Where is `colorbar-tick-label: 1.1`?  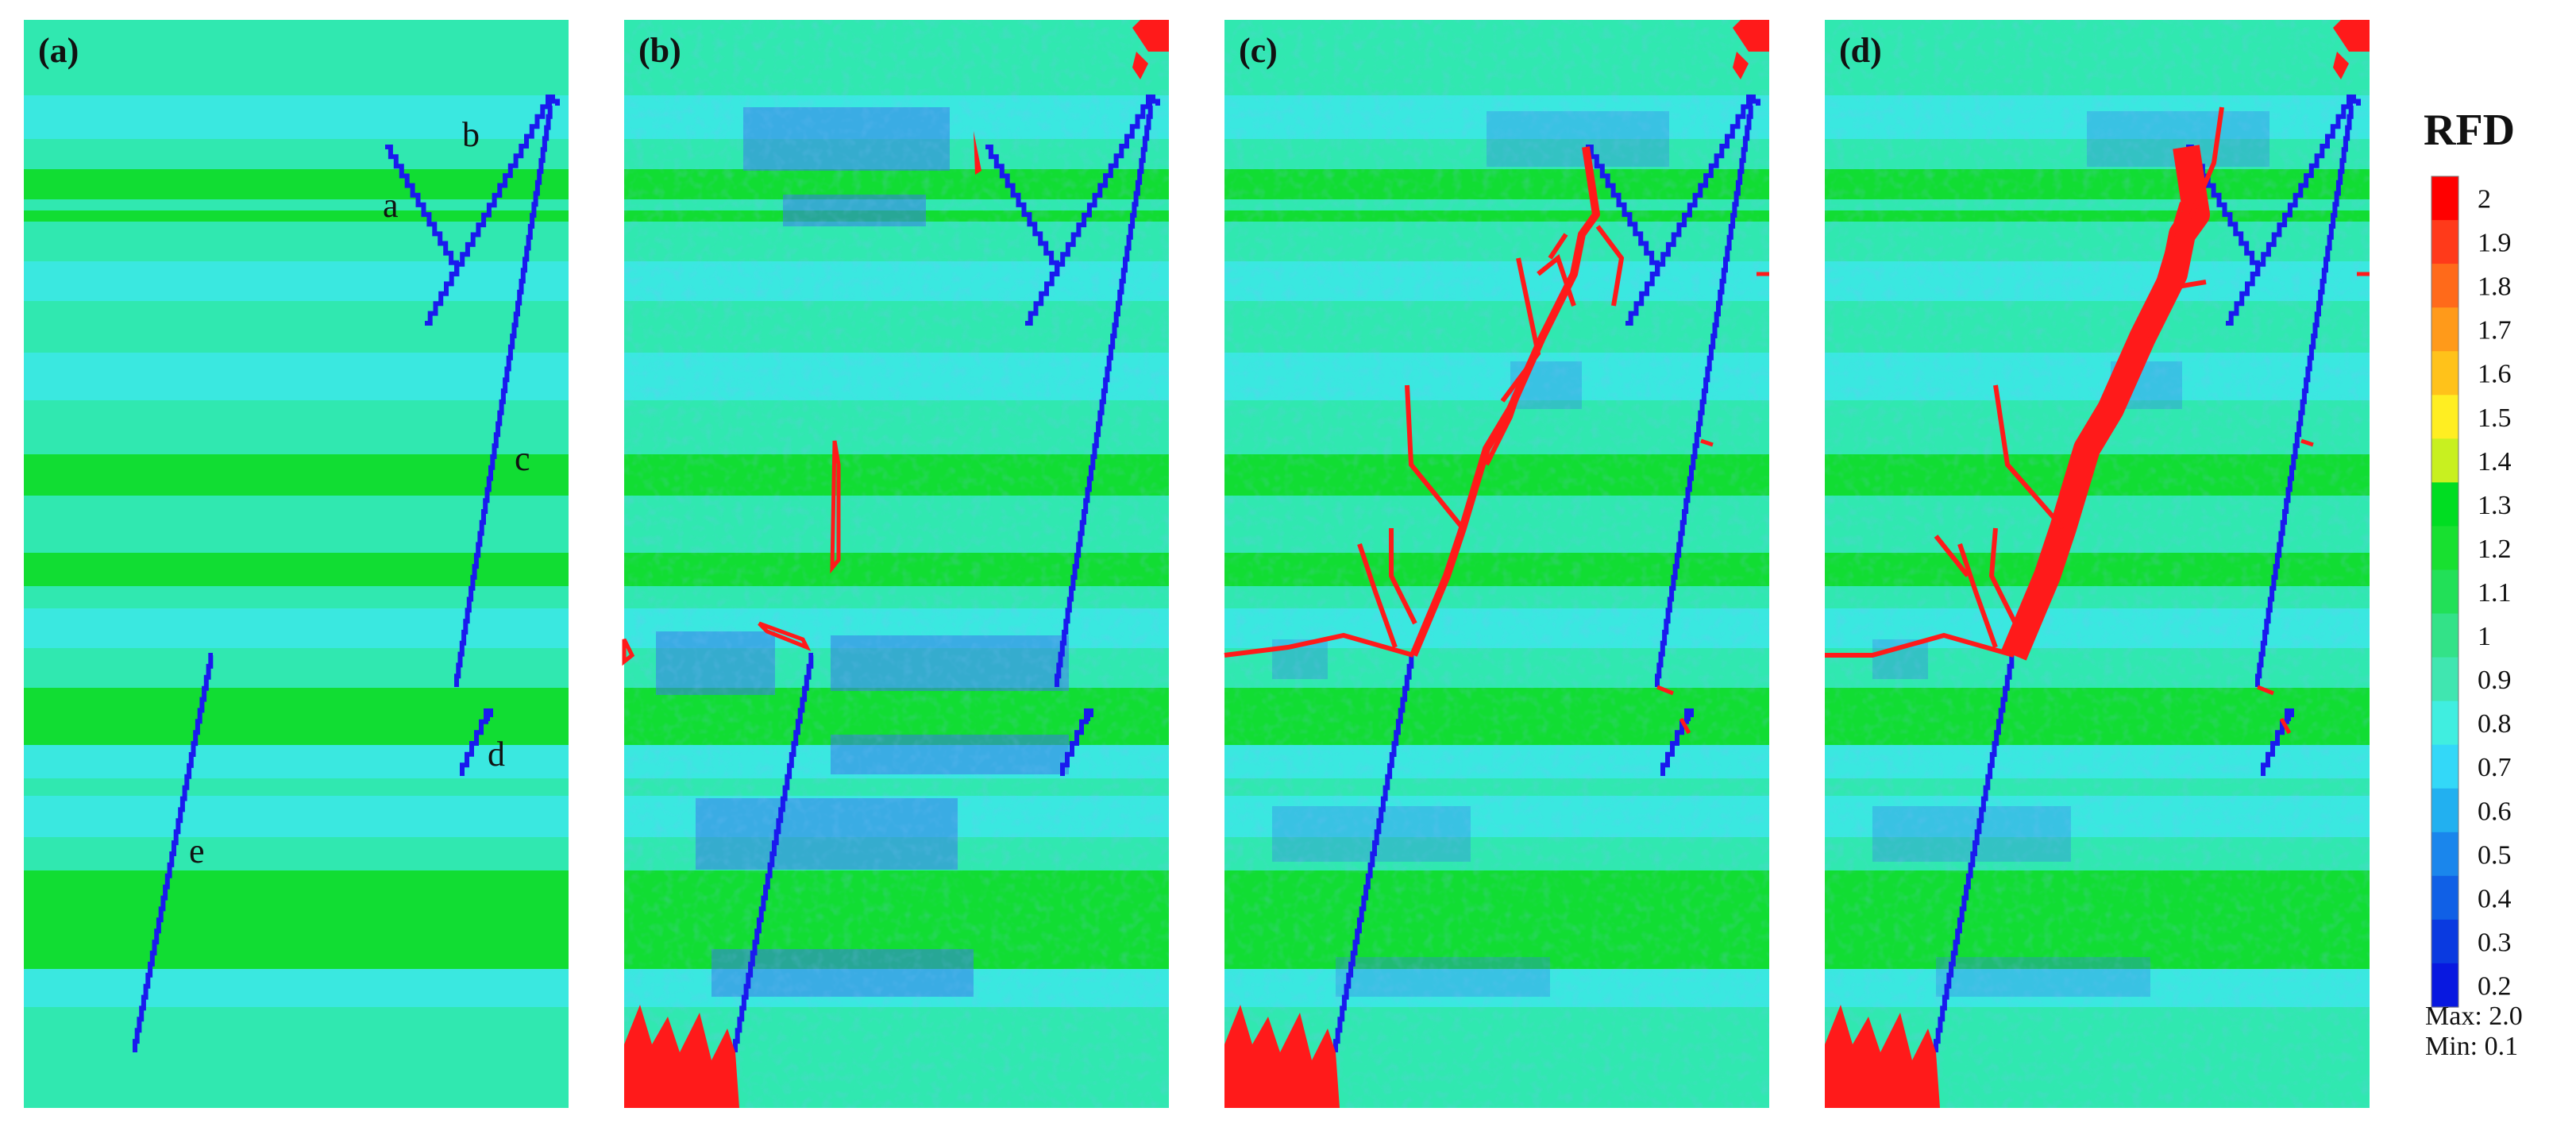 colorbar-tick-label: 1.1 is located at coordinates (2495, 593).